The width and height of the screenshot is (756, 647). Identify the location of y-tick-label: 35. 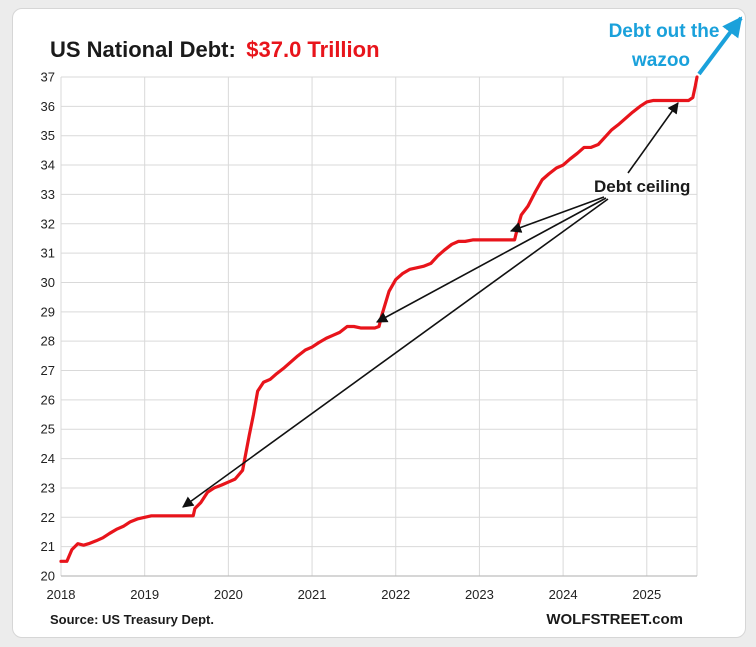
(48, 135).